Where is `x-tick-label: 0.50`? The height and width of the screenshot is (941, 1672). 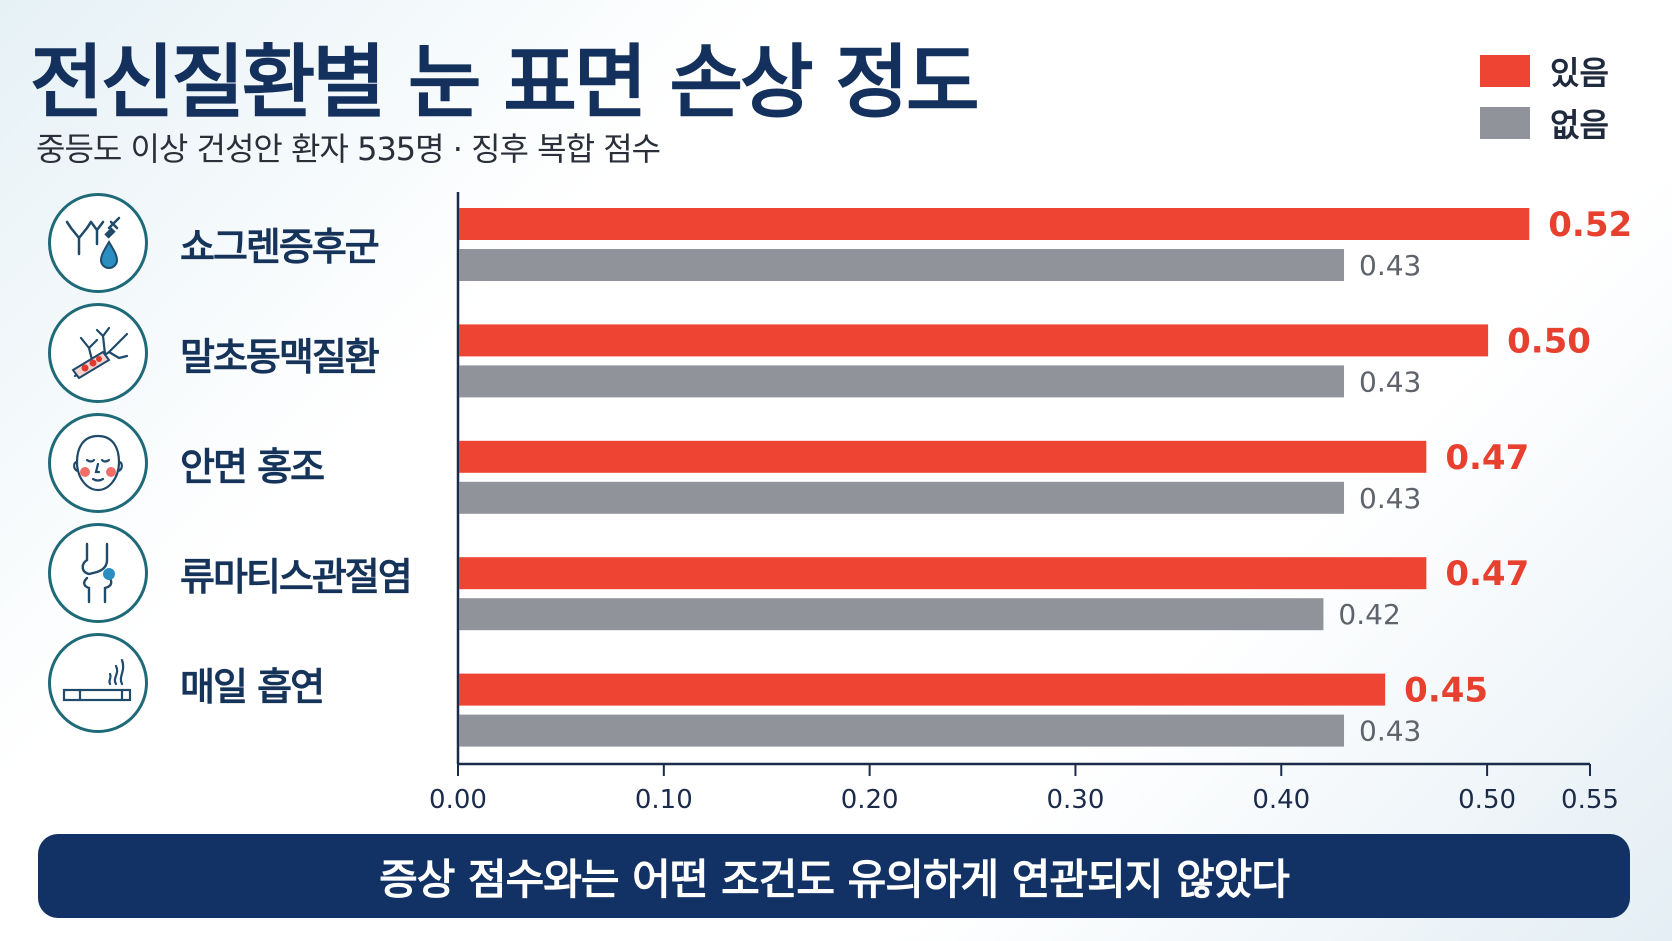
x-tick-label: 0.50 is located at coordinates (1487, 800).